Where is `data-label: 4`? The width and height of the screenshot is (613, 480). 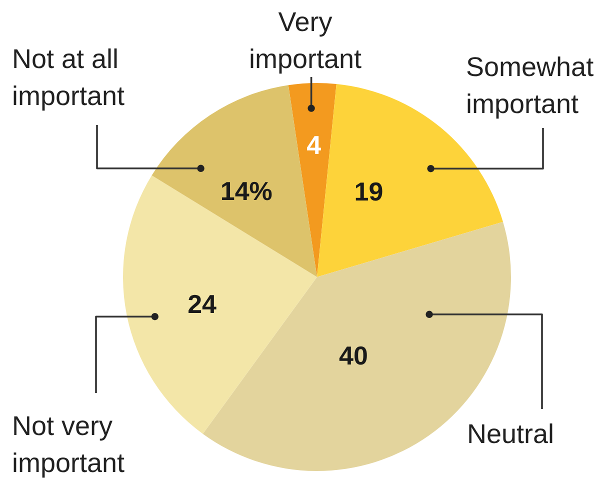 data-label: 4 is located at coordinates (314, 145).